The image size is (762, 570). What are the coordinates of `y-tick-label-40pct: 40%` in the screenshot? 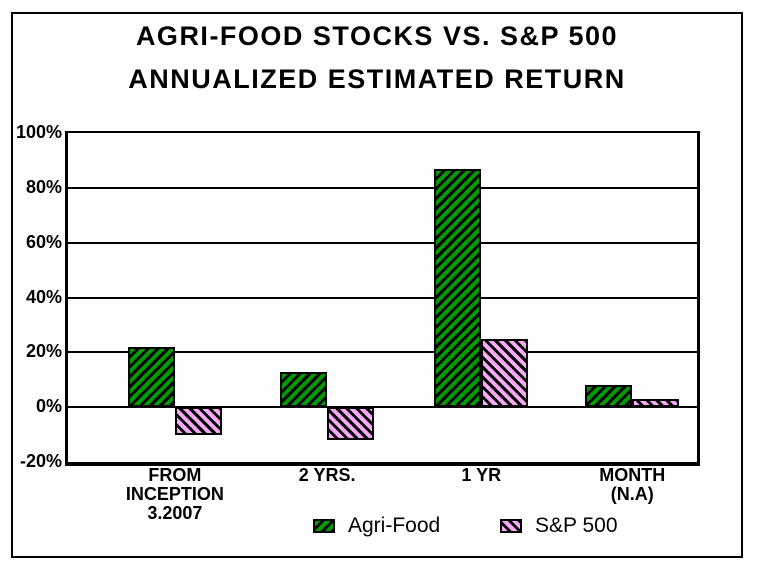 It's located at (43, 296).